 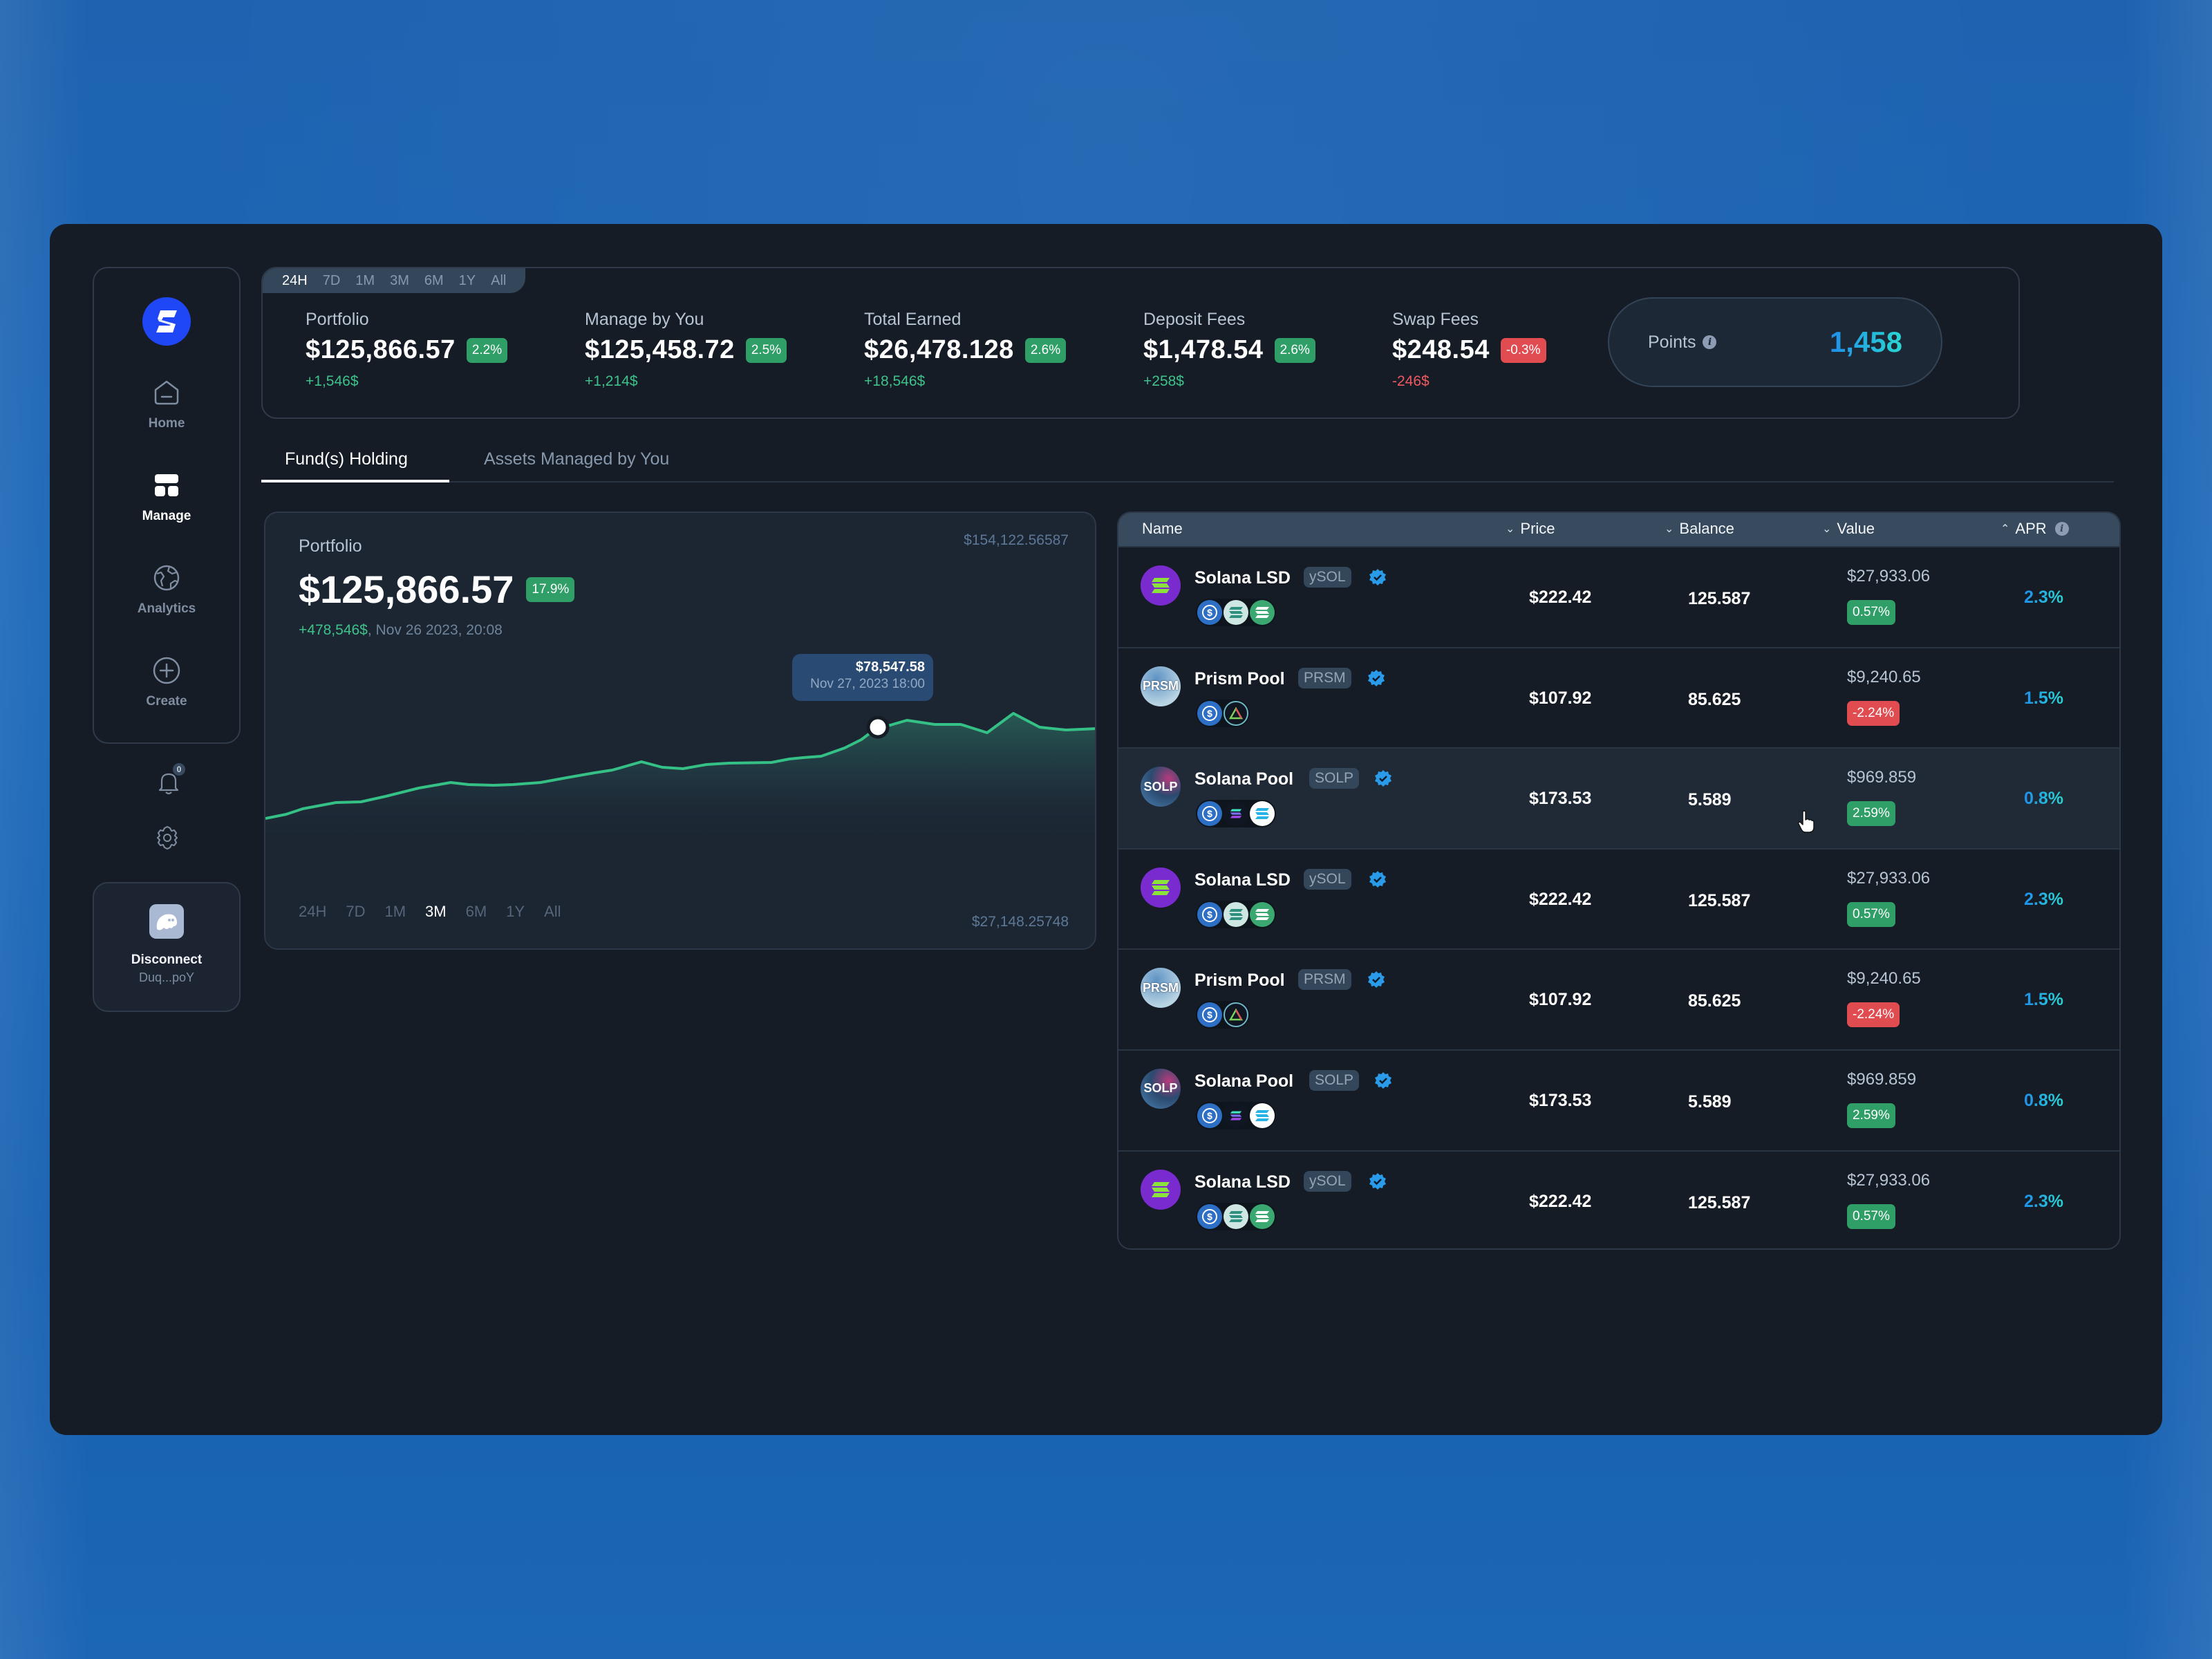 I want to click on sidebar-item-create: Create, so click(x=167, y=681).